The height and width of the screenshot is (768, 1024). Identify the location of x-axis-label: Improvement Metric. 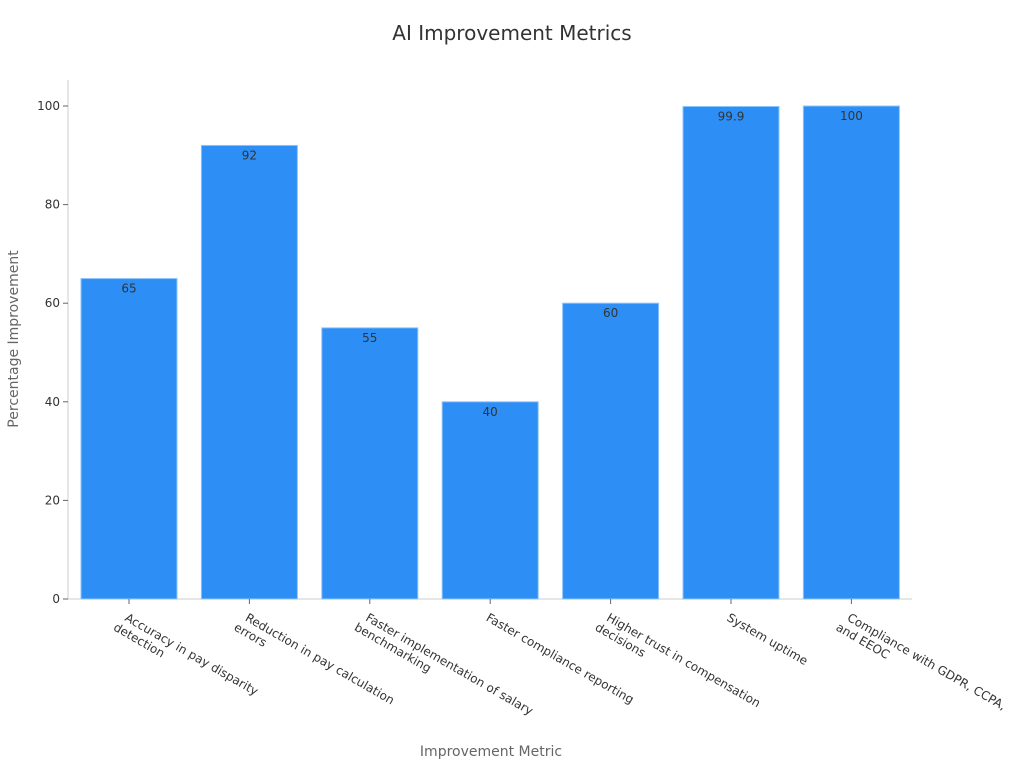
(491, 752).